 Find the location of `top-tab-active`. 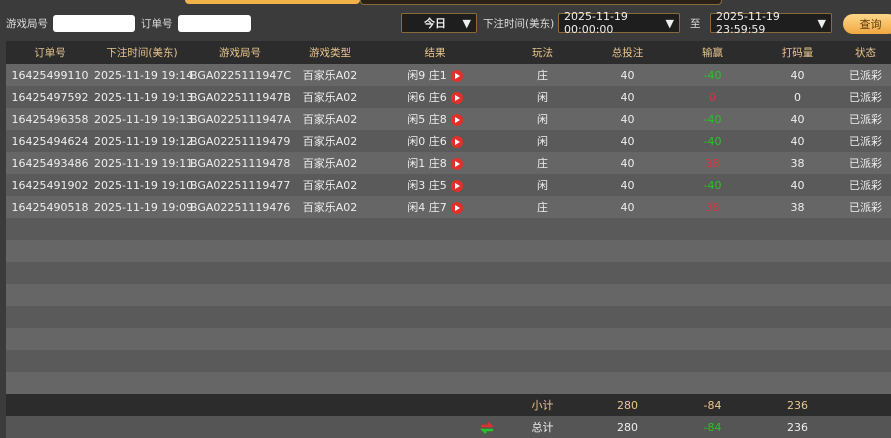

top-tab-active is located at coordinates (272, 2).